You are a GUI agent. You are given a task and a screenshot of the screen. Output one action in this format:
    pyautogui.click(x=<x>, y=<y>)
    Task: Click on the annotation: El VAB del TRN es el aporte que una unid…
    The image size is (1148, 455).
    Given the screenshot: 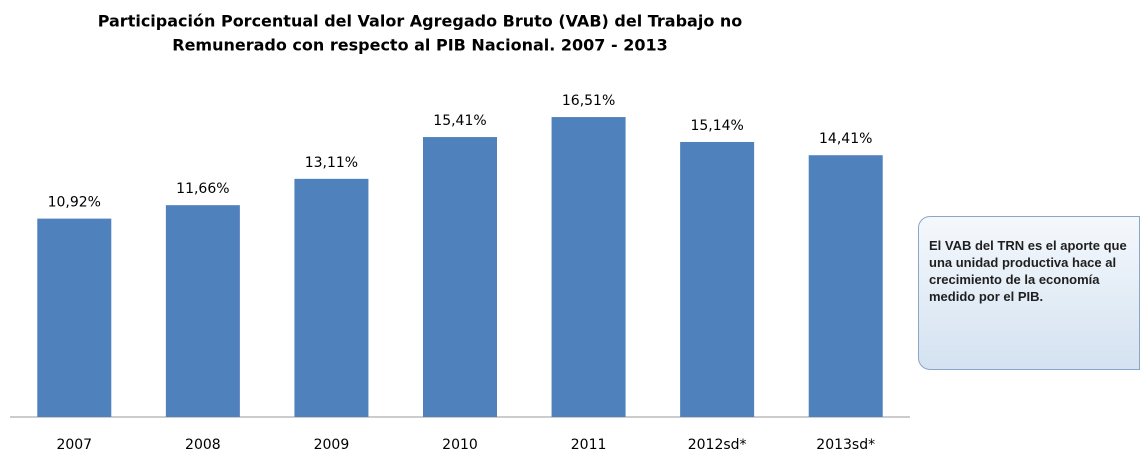 What is the action you would take?
    pyautogui.click(x=1029, y=293)
    